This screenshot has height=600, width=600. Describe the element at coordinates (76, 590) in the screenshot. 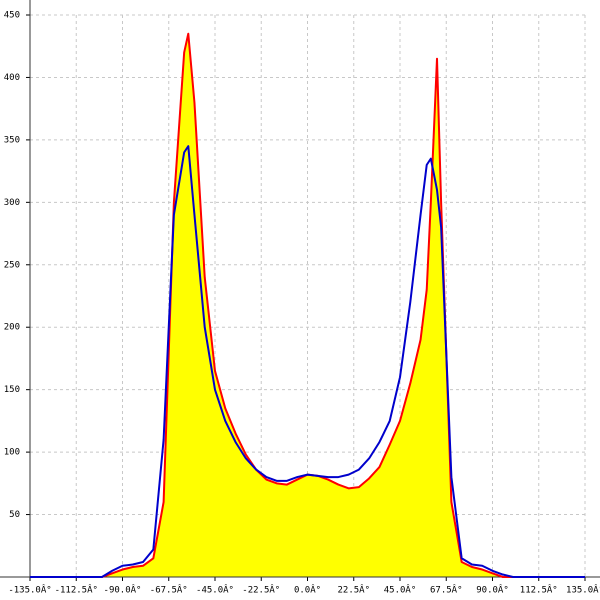

I see `x-tick-label: -112.5Â°` at that location.